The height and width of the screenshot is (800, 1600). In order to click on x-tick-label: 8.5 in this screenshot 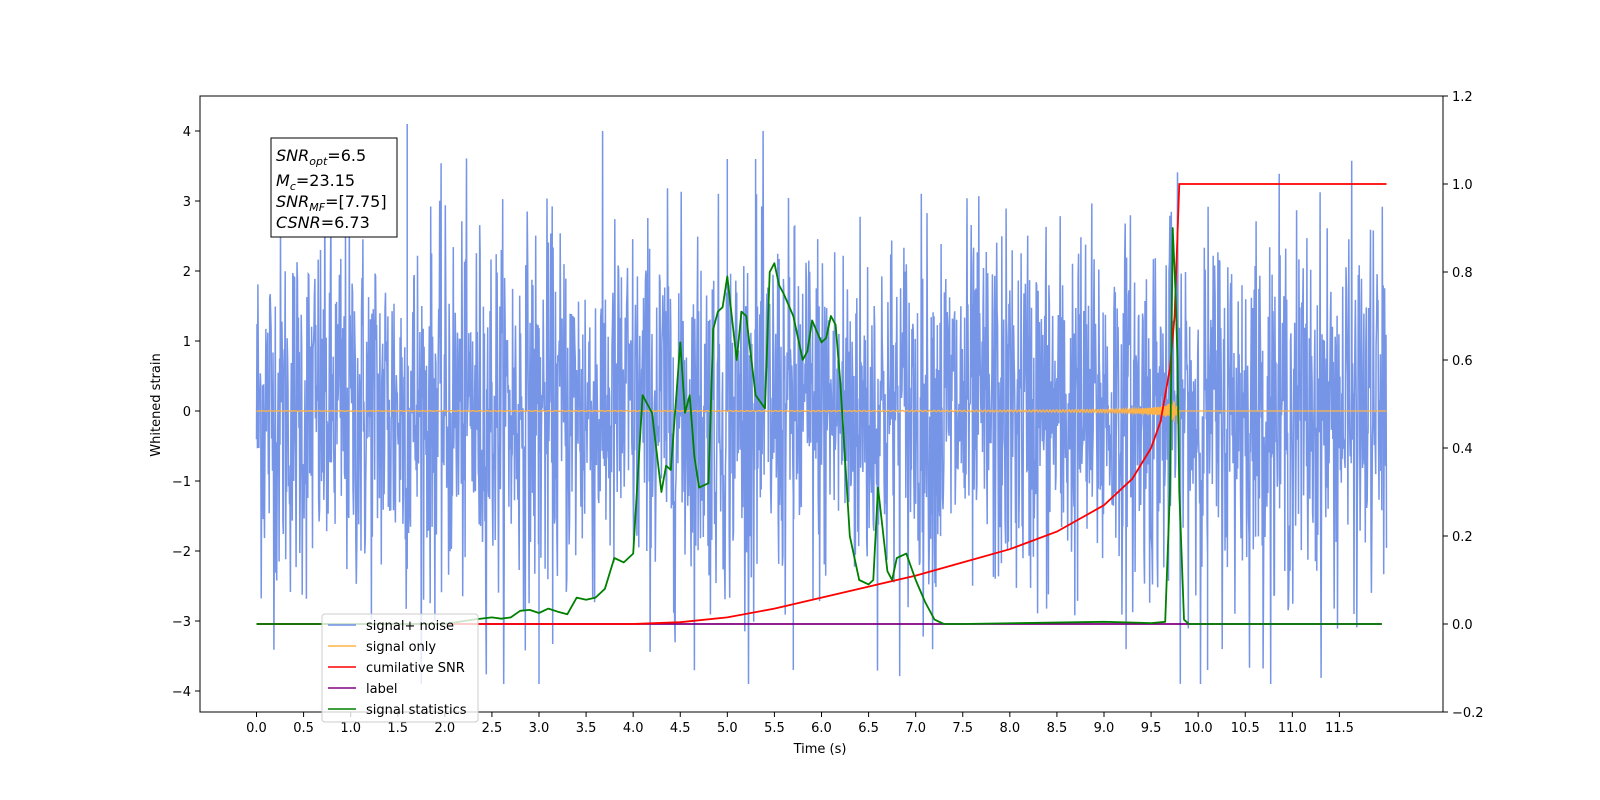, I will do `click(1057, 728)`.